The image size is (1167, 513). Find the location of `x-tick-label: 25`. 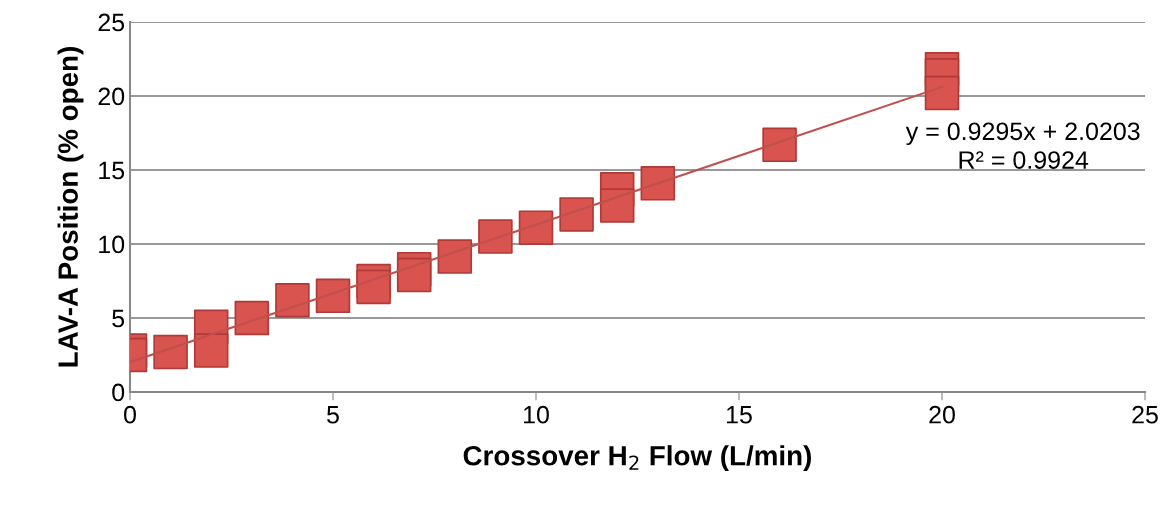

x-tick-label: 25 is located at coordinates (1145, 414).